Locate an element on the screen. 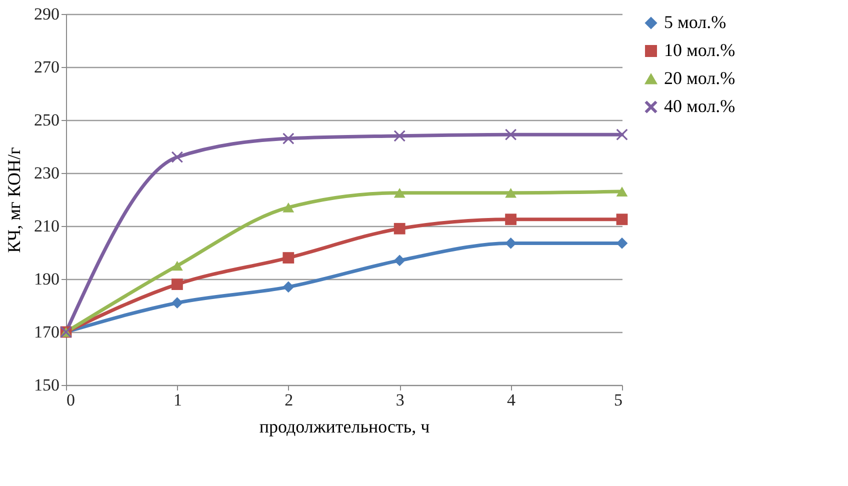  y-tick-label: 230 is located at coordinates (47, 173).